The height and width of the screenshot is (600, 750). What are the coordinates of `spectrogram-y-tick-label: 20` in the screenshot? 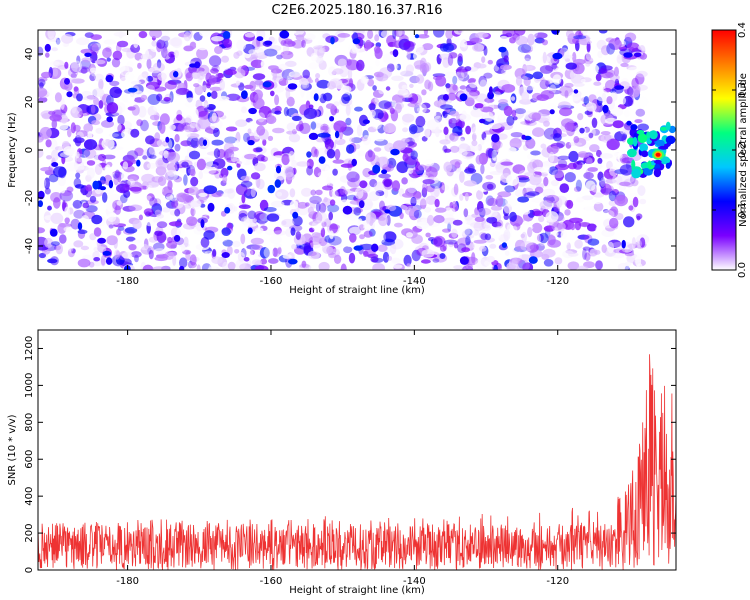 It's located at (29, 102).